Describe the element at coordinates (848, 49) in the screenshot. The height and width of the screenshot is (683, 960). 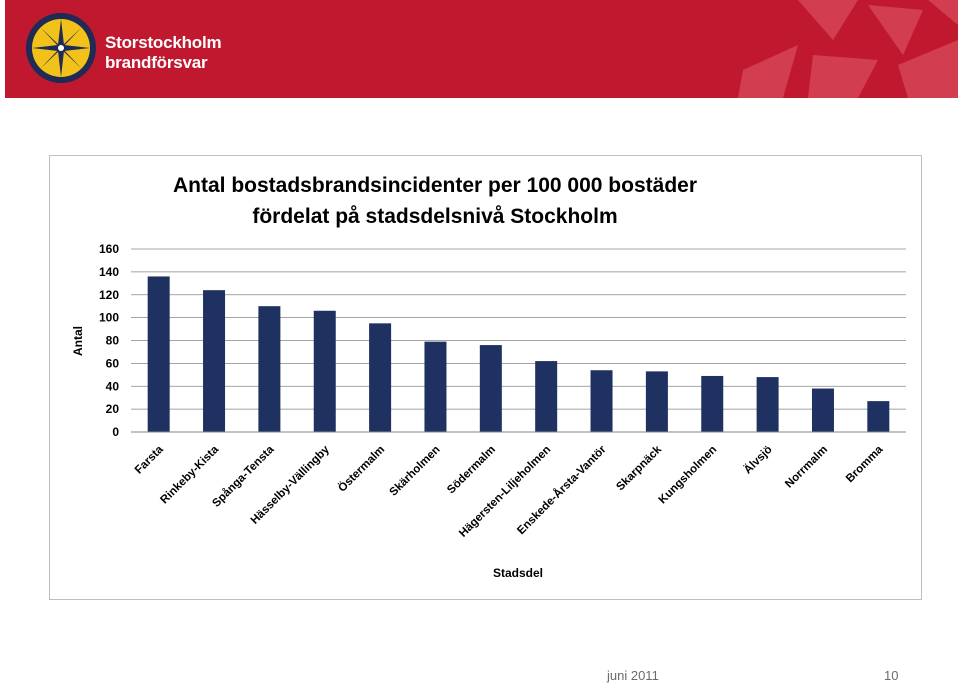
I see `banner-decoration` at that location.